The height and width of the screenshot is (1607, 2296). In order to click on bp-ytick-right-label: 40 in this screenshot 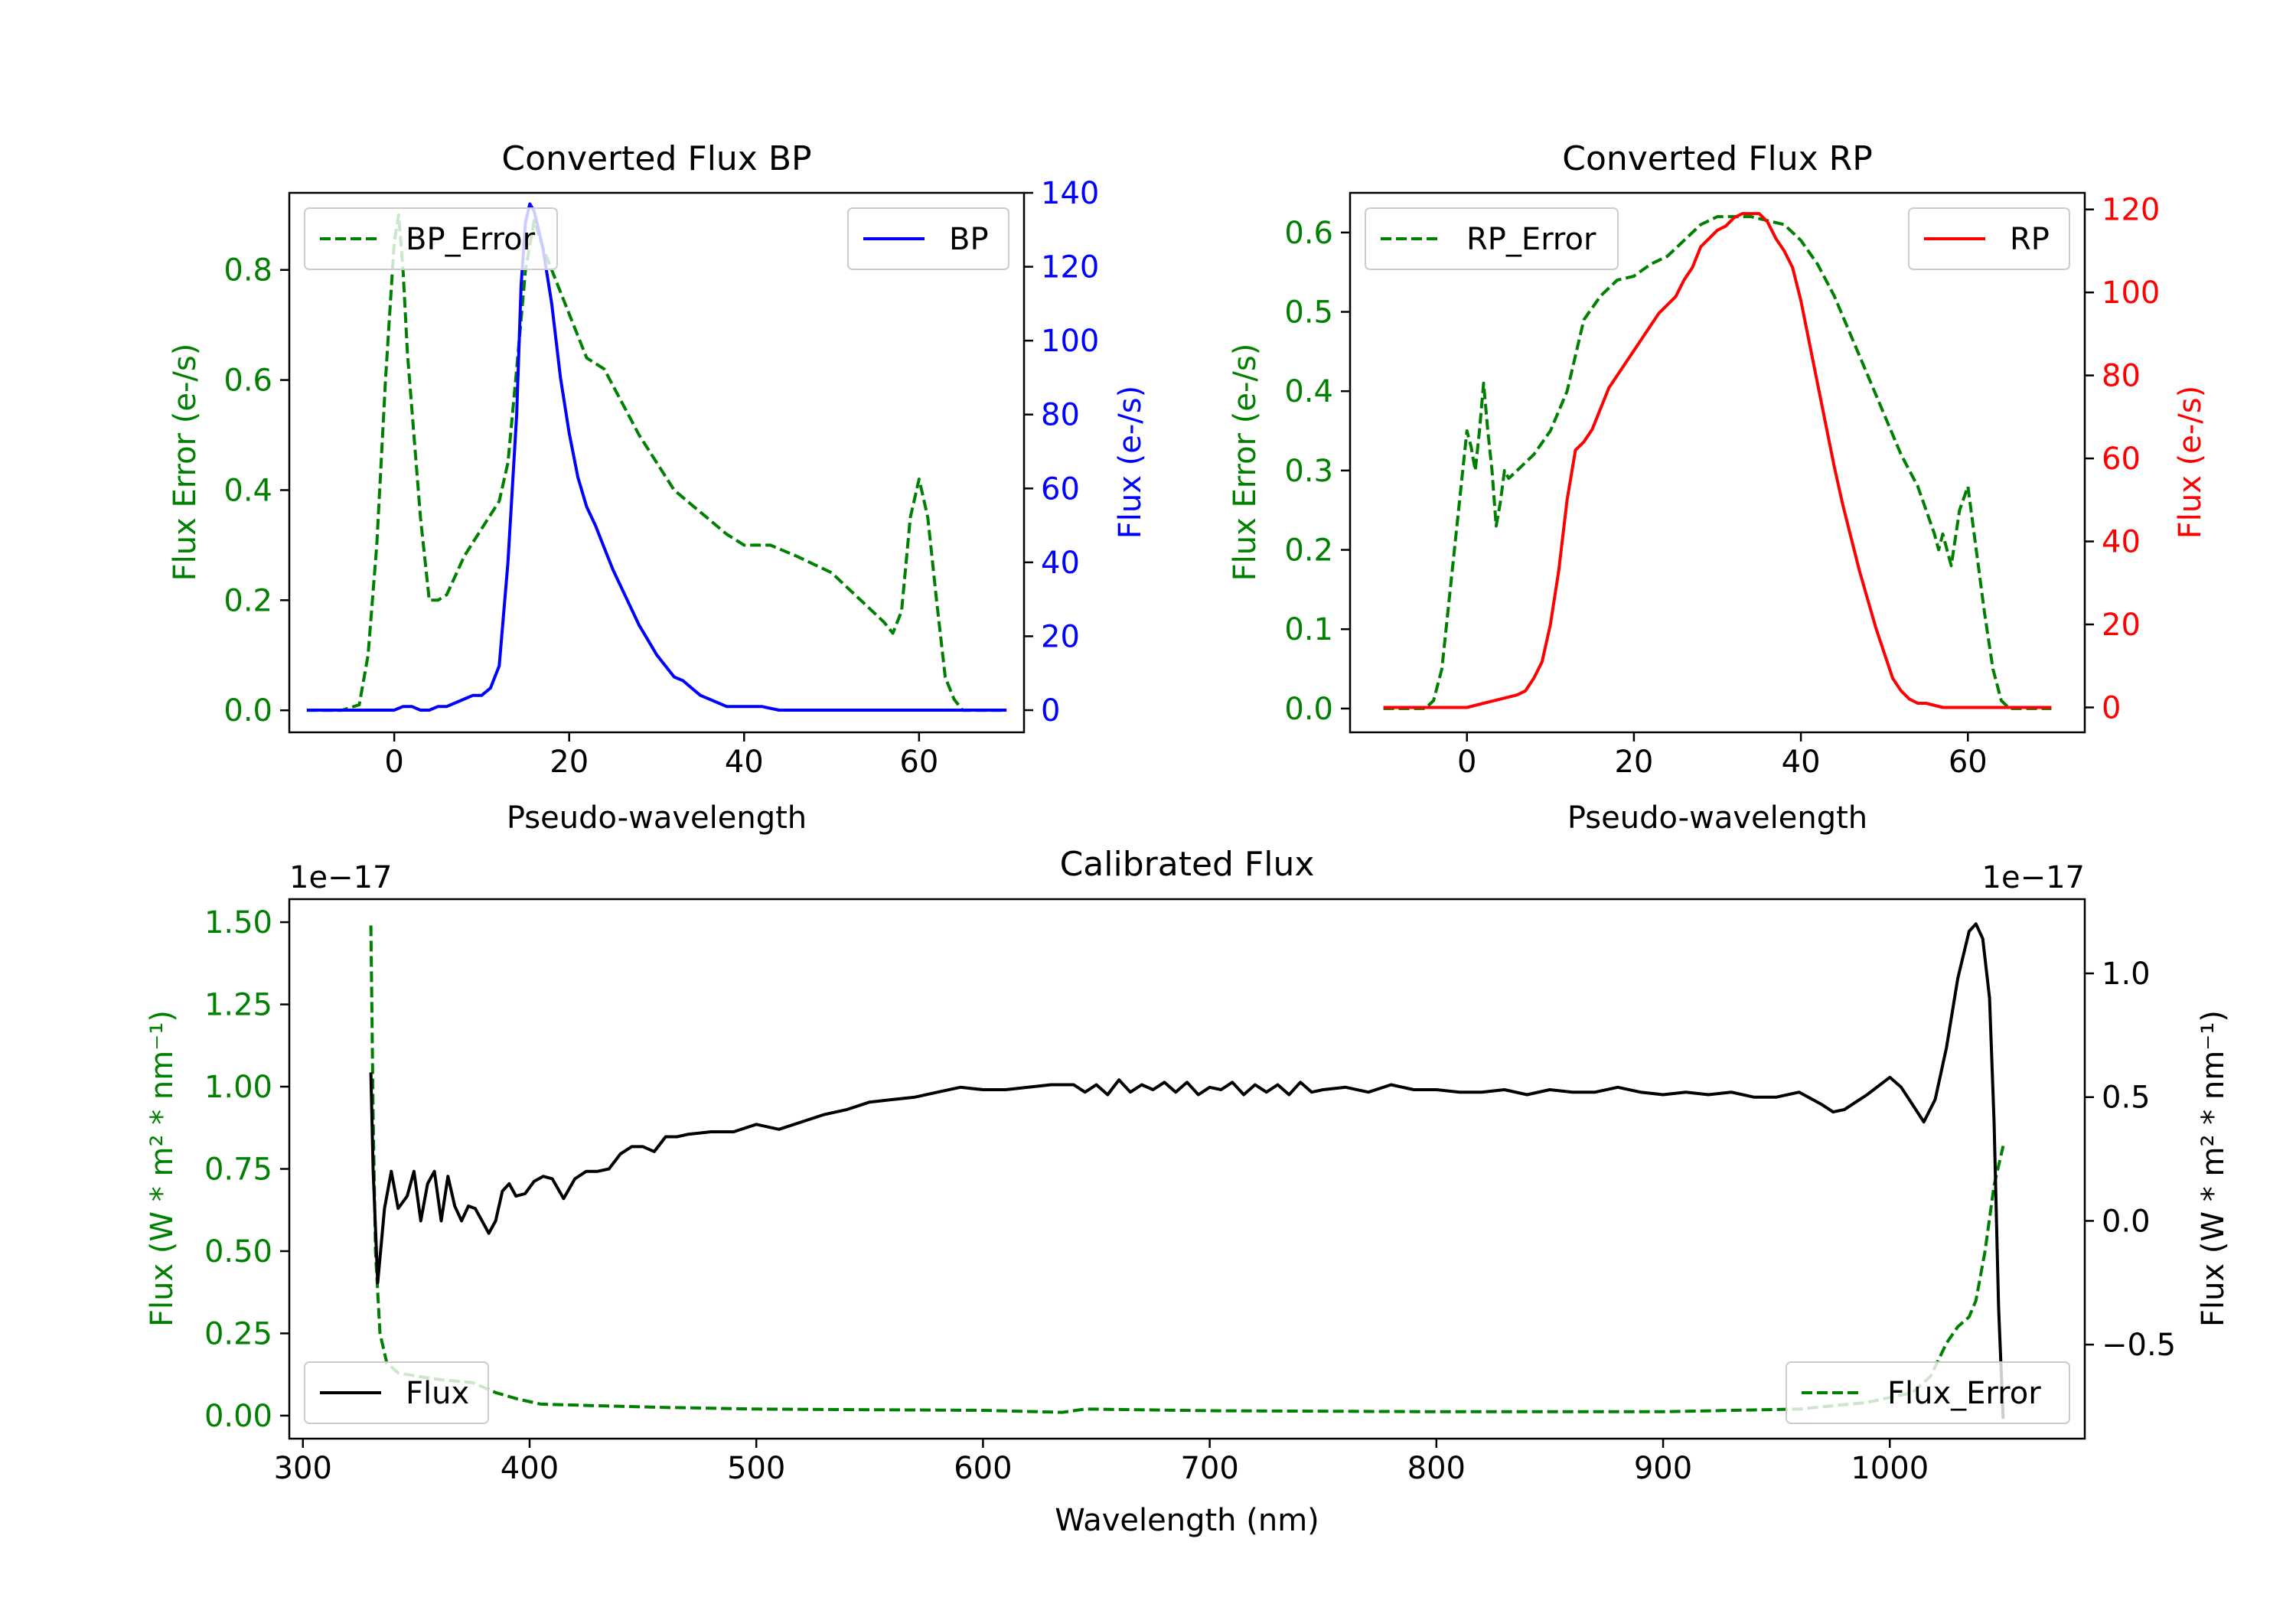, I will do `click(1060, 563)`.